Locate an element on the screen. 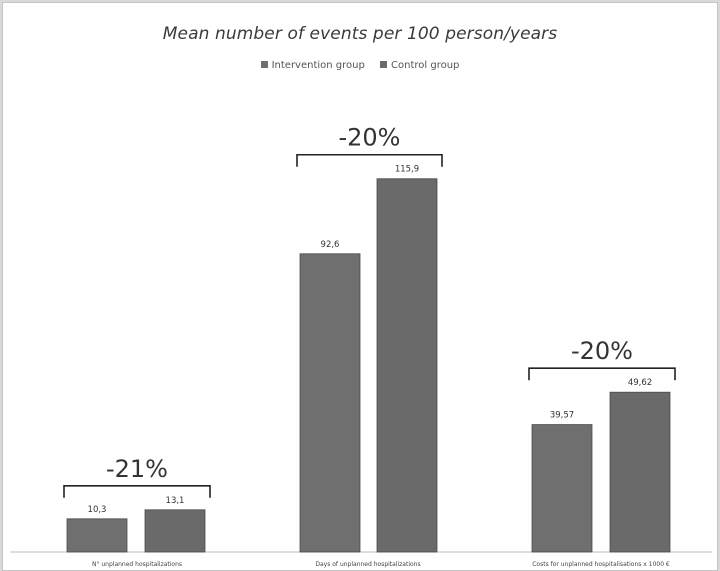  legend-item-intervention: Intervention group is located at coordinates (312, 65).